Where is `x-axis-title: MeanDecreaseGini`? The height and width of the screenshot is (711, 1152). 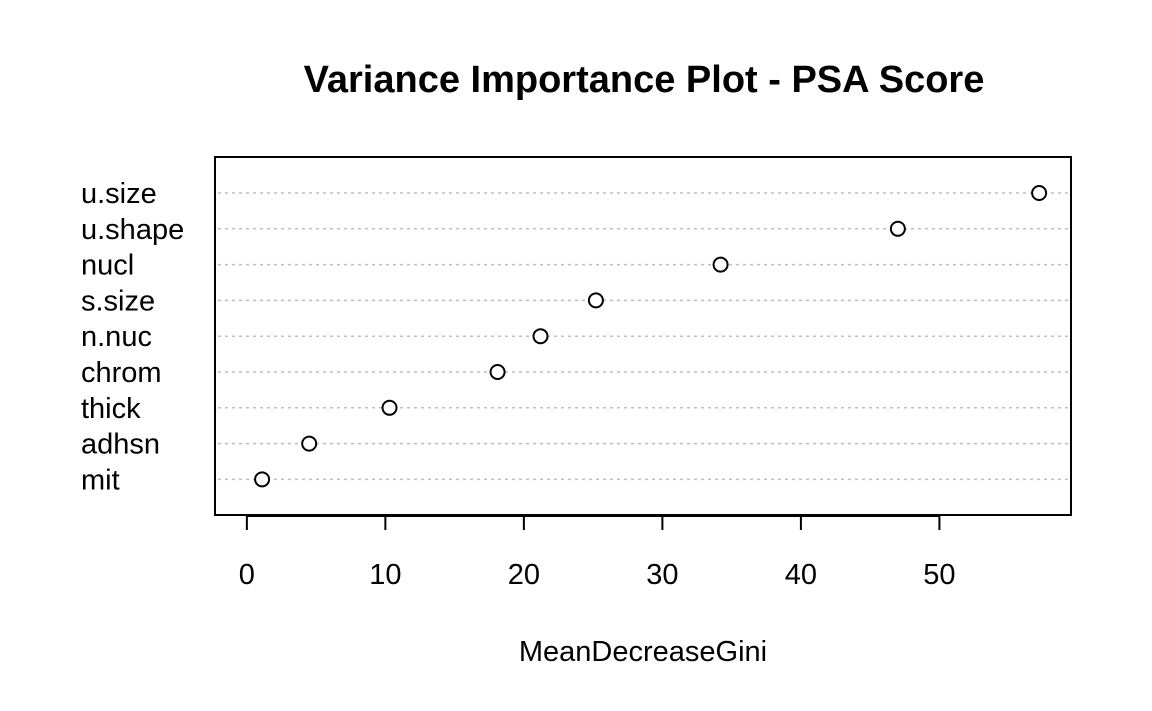 x-axis-title: MeanDecreaseGini is located at coordinates (643, 652).